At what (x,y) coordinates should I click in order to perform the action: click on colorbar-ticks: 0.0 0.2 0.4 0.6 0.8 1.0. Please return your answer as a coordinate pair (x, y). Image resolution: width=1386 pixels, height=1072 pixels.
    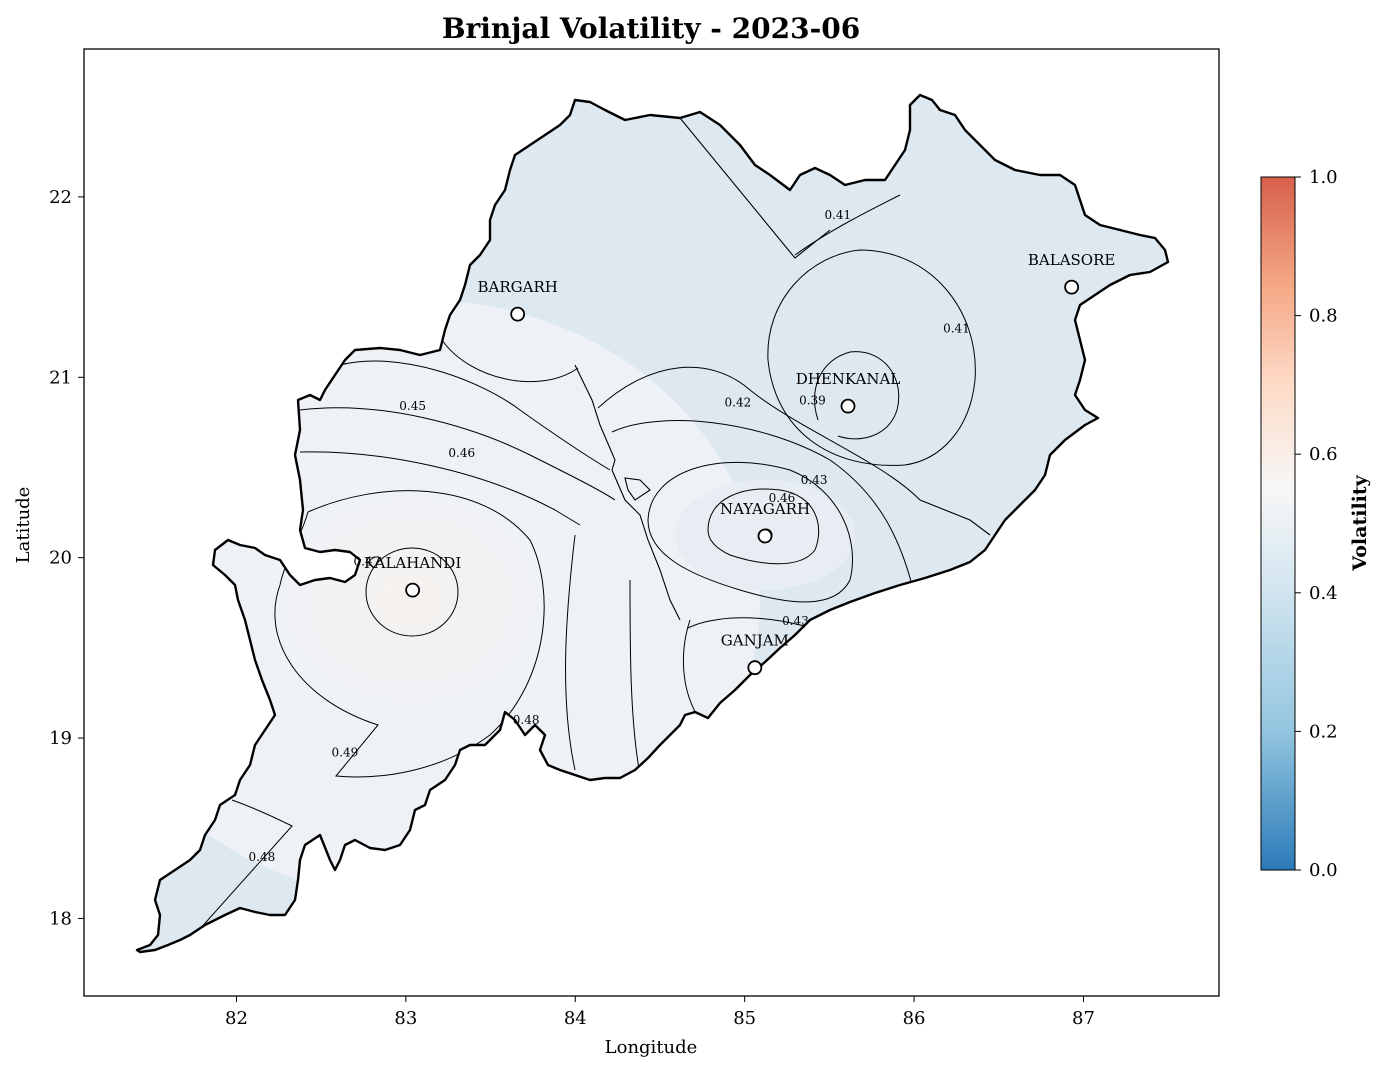
    Looking at the image, I should click on (1316, 524).